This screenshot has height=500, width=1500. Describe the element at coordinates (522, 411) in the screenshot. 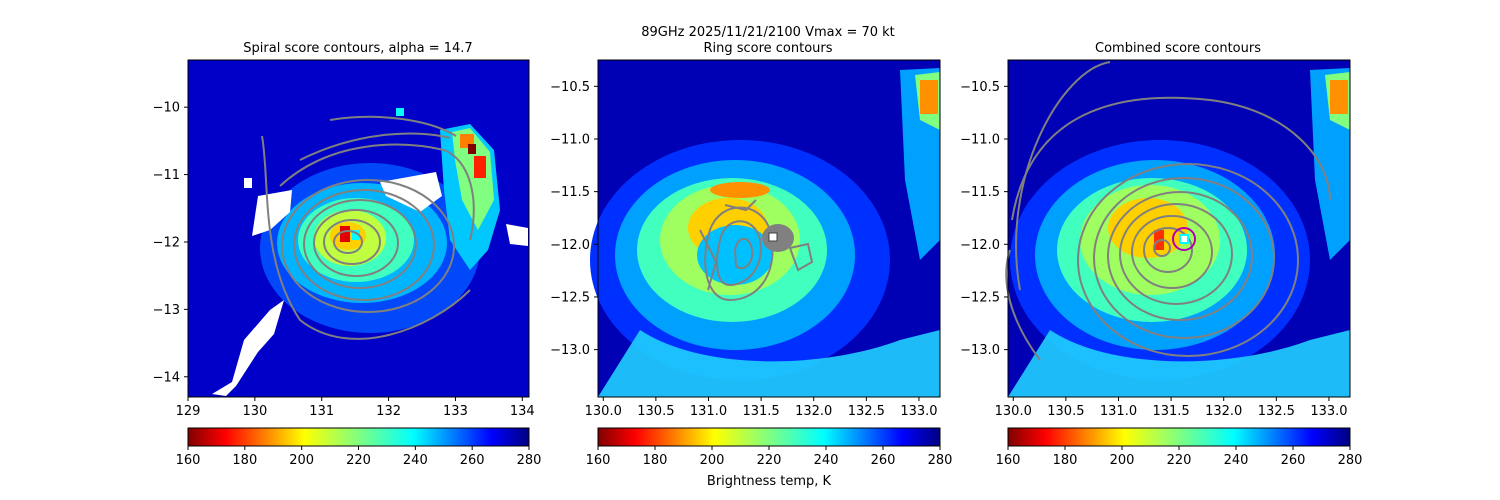

I see `x-tick-label: 134` at that location.